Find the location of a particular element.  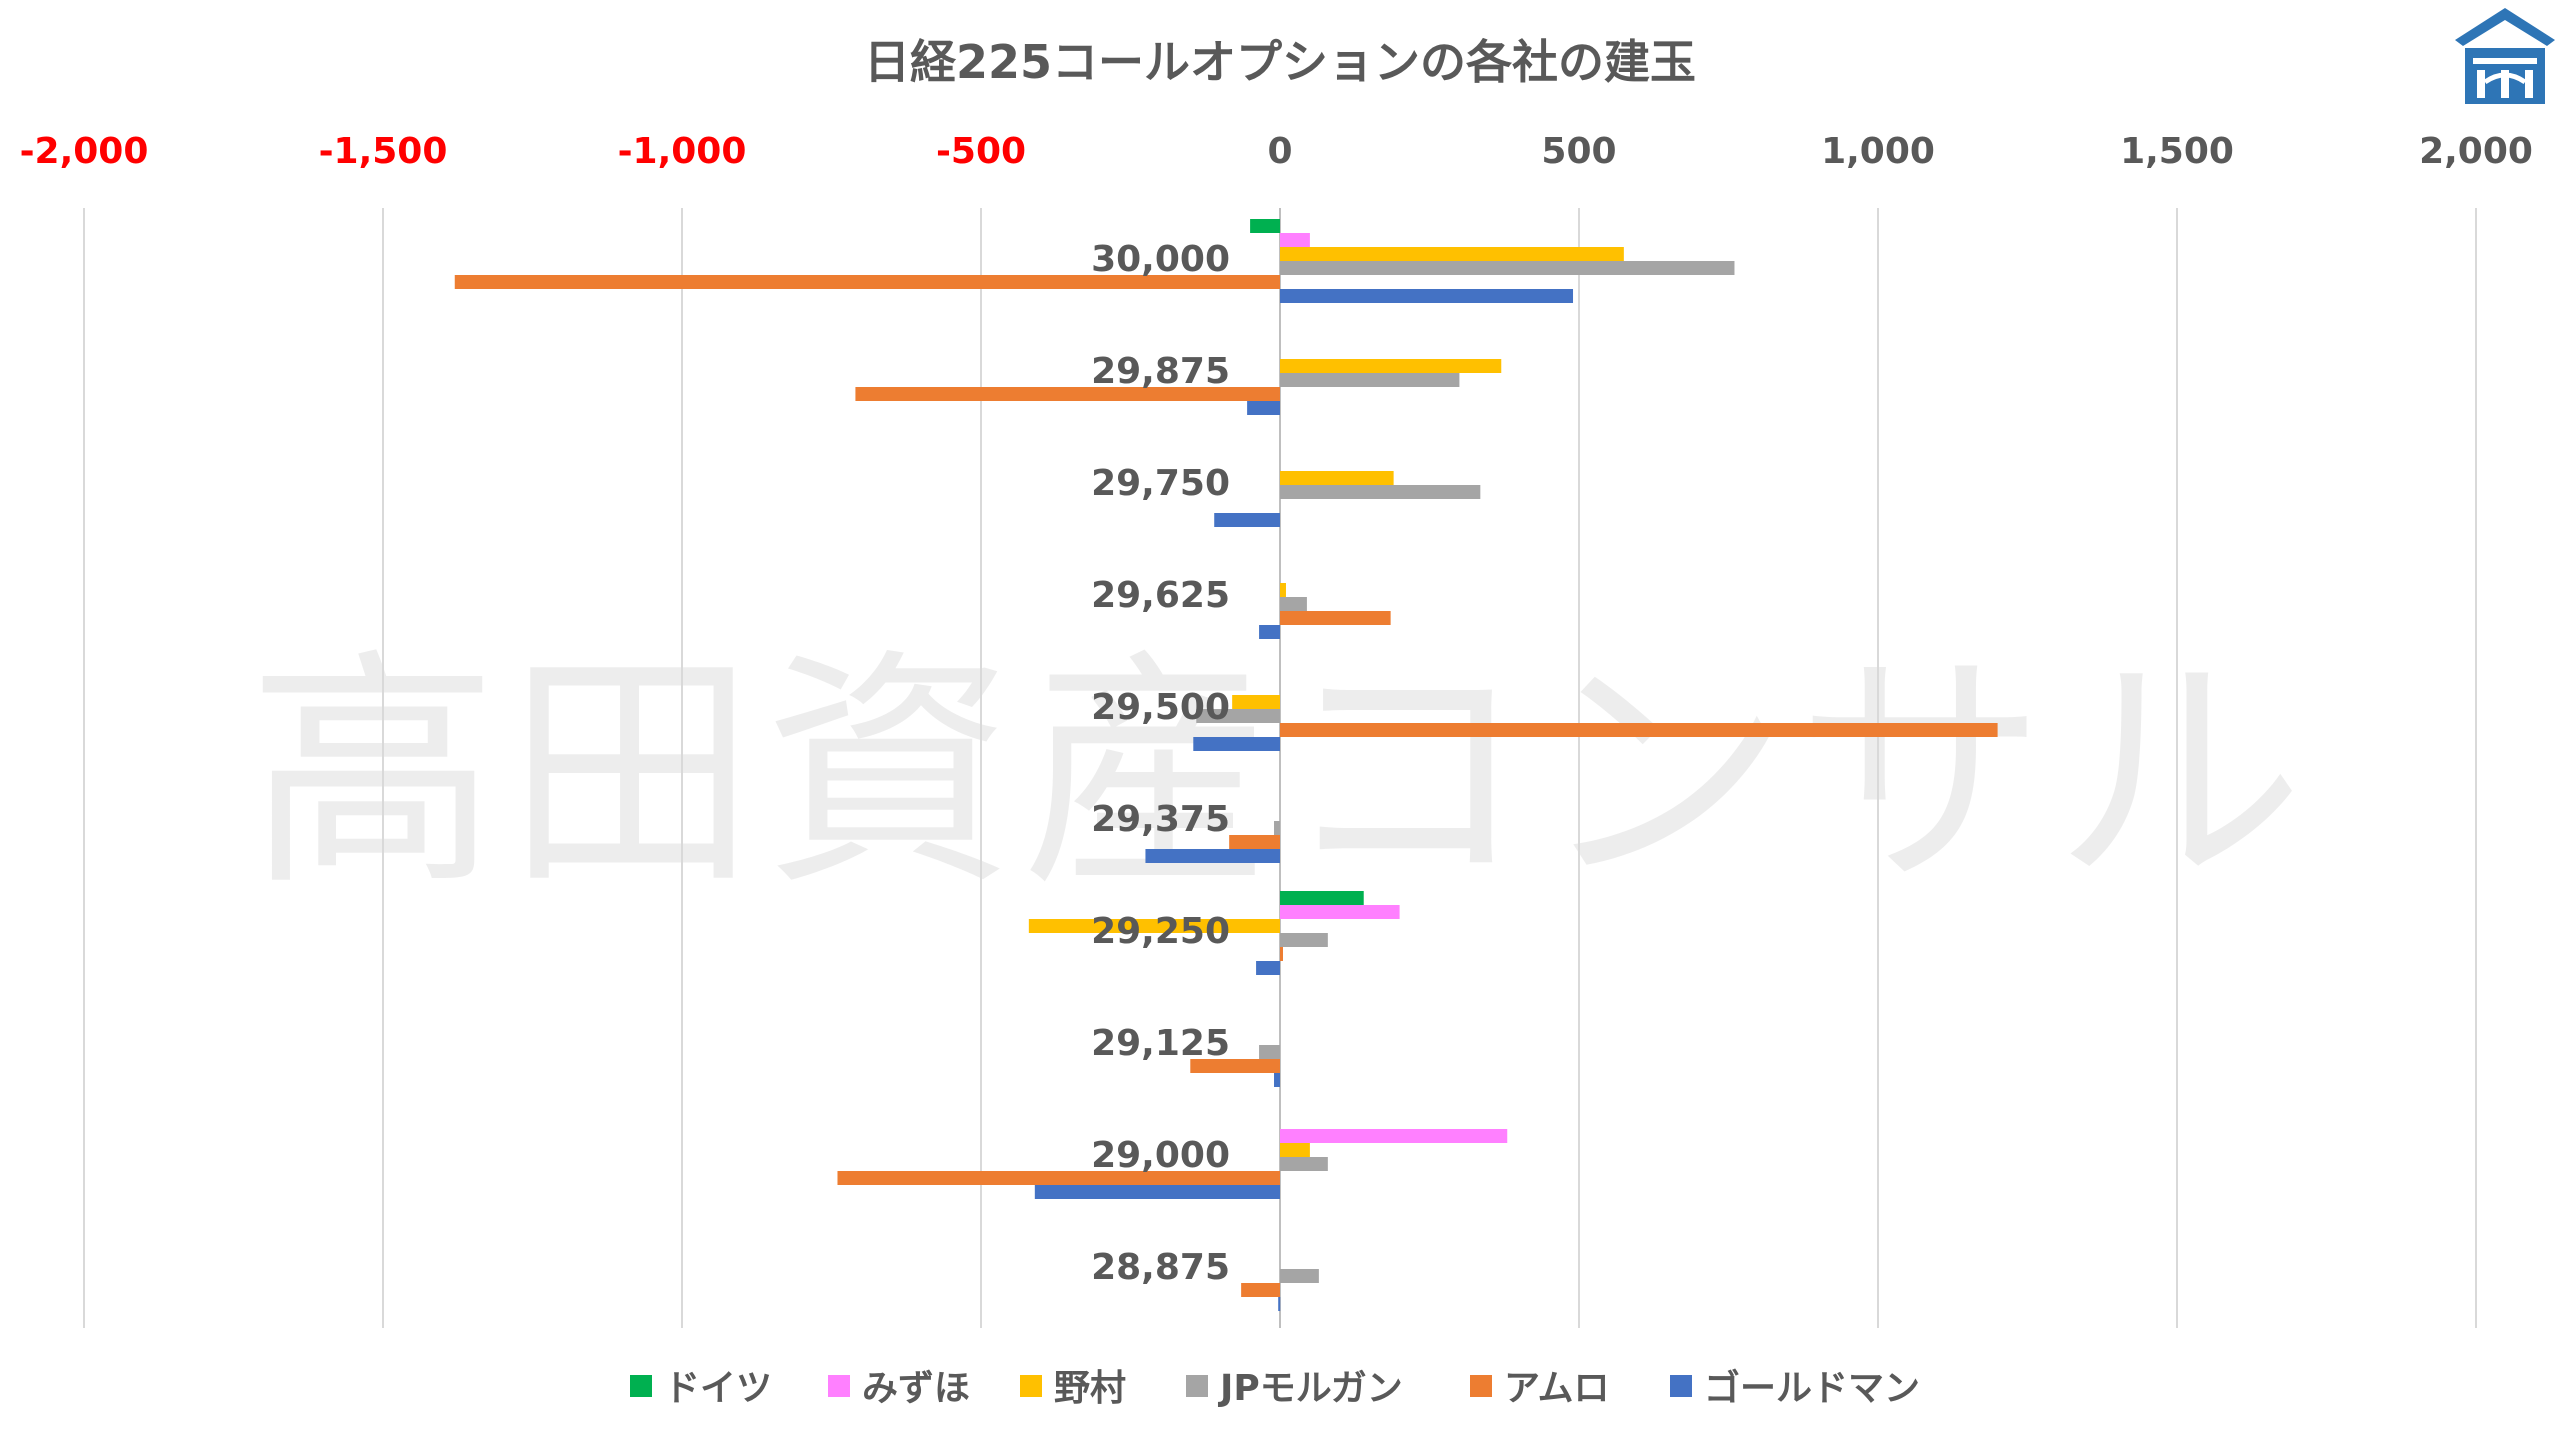

x-tick-label: -500 is located at coordinates (981, 151).